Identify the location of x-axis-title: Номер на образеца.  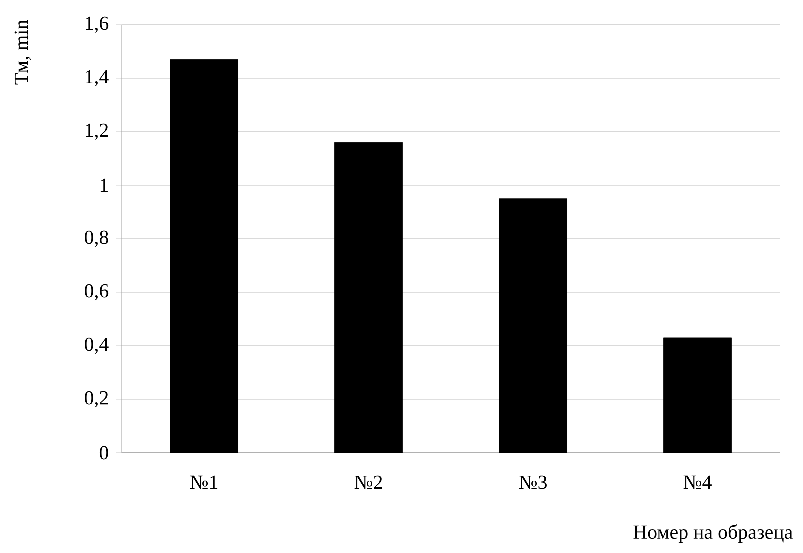
(713, 534).